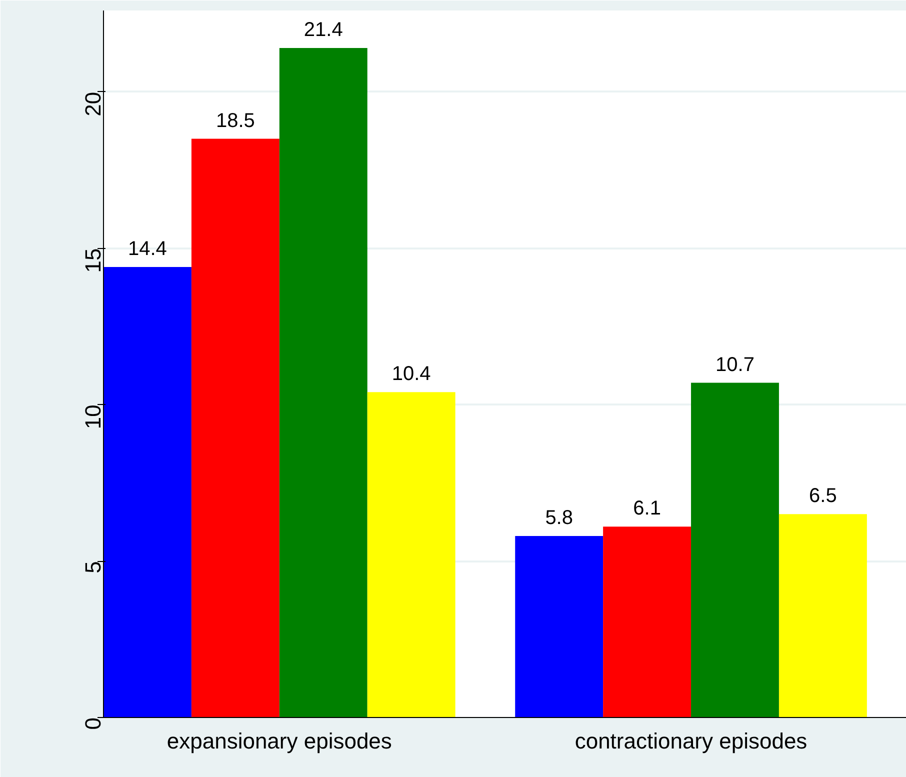 The image size is (906, 777). I want to click on y-tick-label: 15, so click(93, 260).